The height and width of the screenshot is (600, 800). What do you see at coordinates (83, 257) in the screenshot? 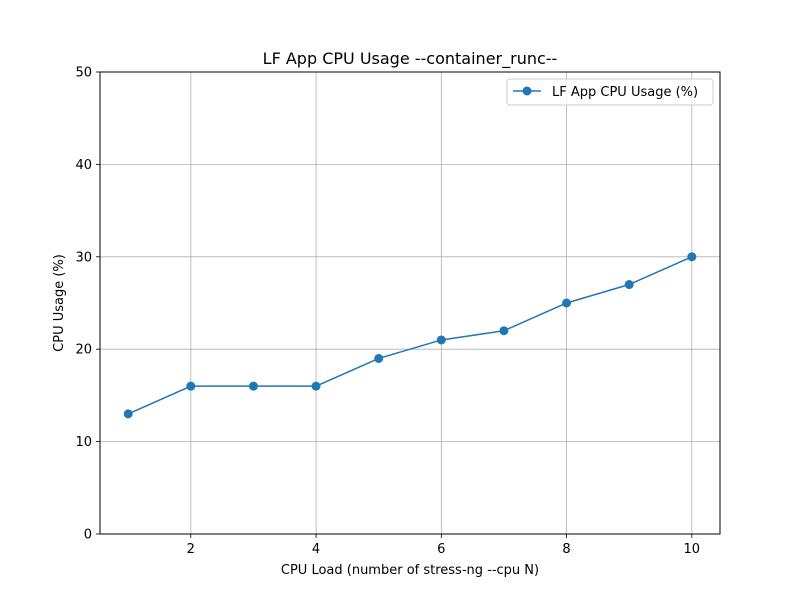
I see `y-tick-label: 30` at bounding box center [83, 257].